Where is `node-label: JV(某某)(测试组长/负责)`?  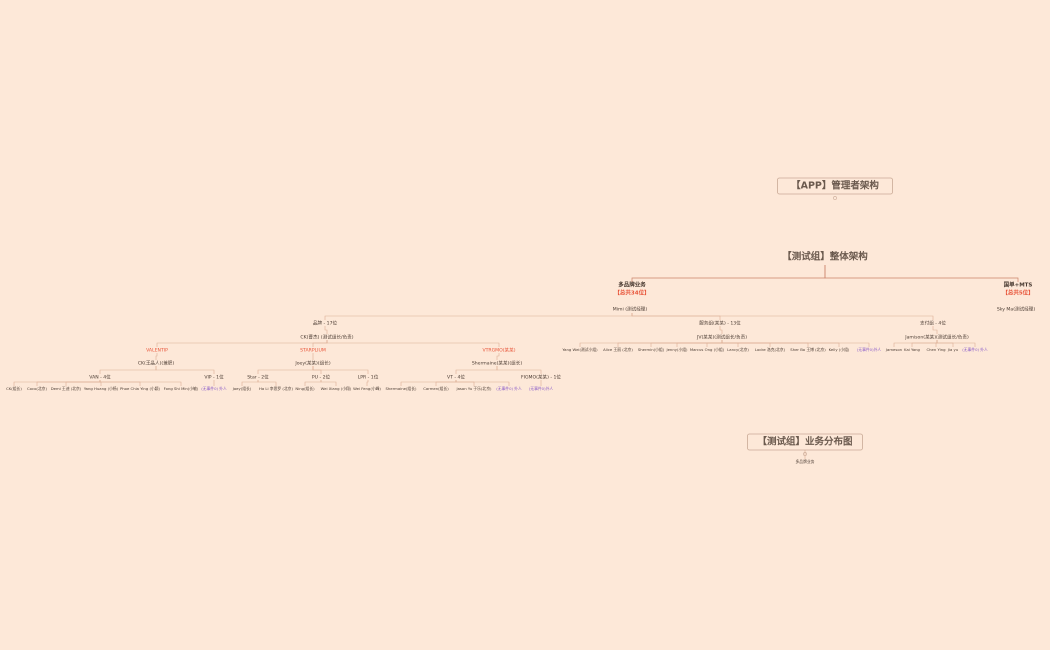
node-label: JV(某某)(测试组长/负责) is located at coordinates (721, 337).